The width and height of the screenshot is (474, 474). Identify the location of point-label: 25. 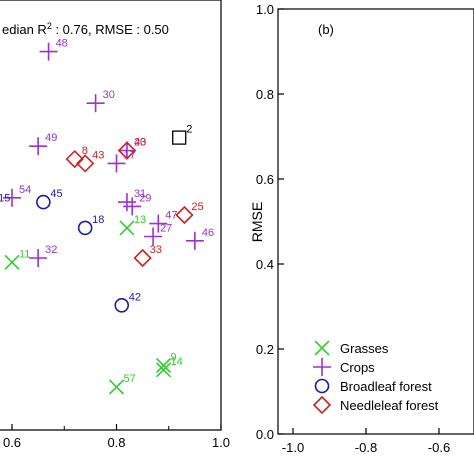
(197, 207).